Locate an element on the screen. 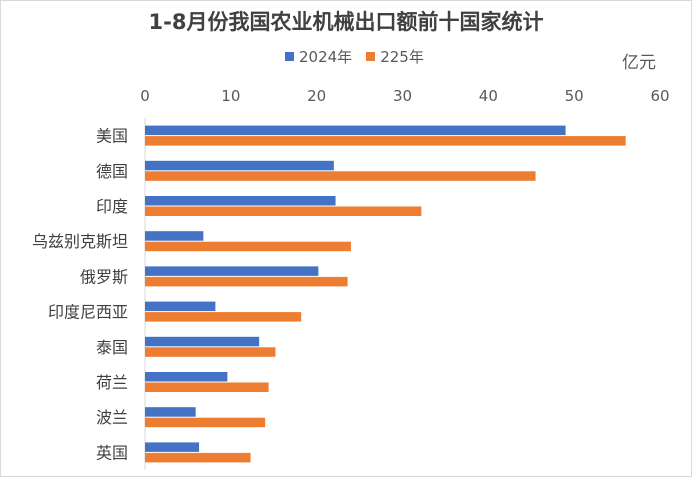 The height and width of the screenshot is (477, 692). category-label-7: 荷兰 is located at coordinates (112, 382).